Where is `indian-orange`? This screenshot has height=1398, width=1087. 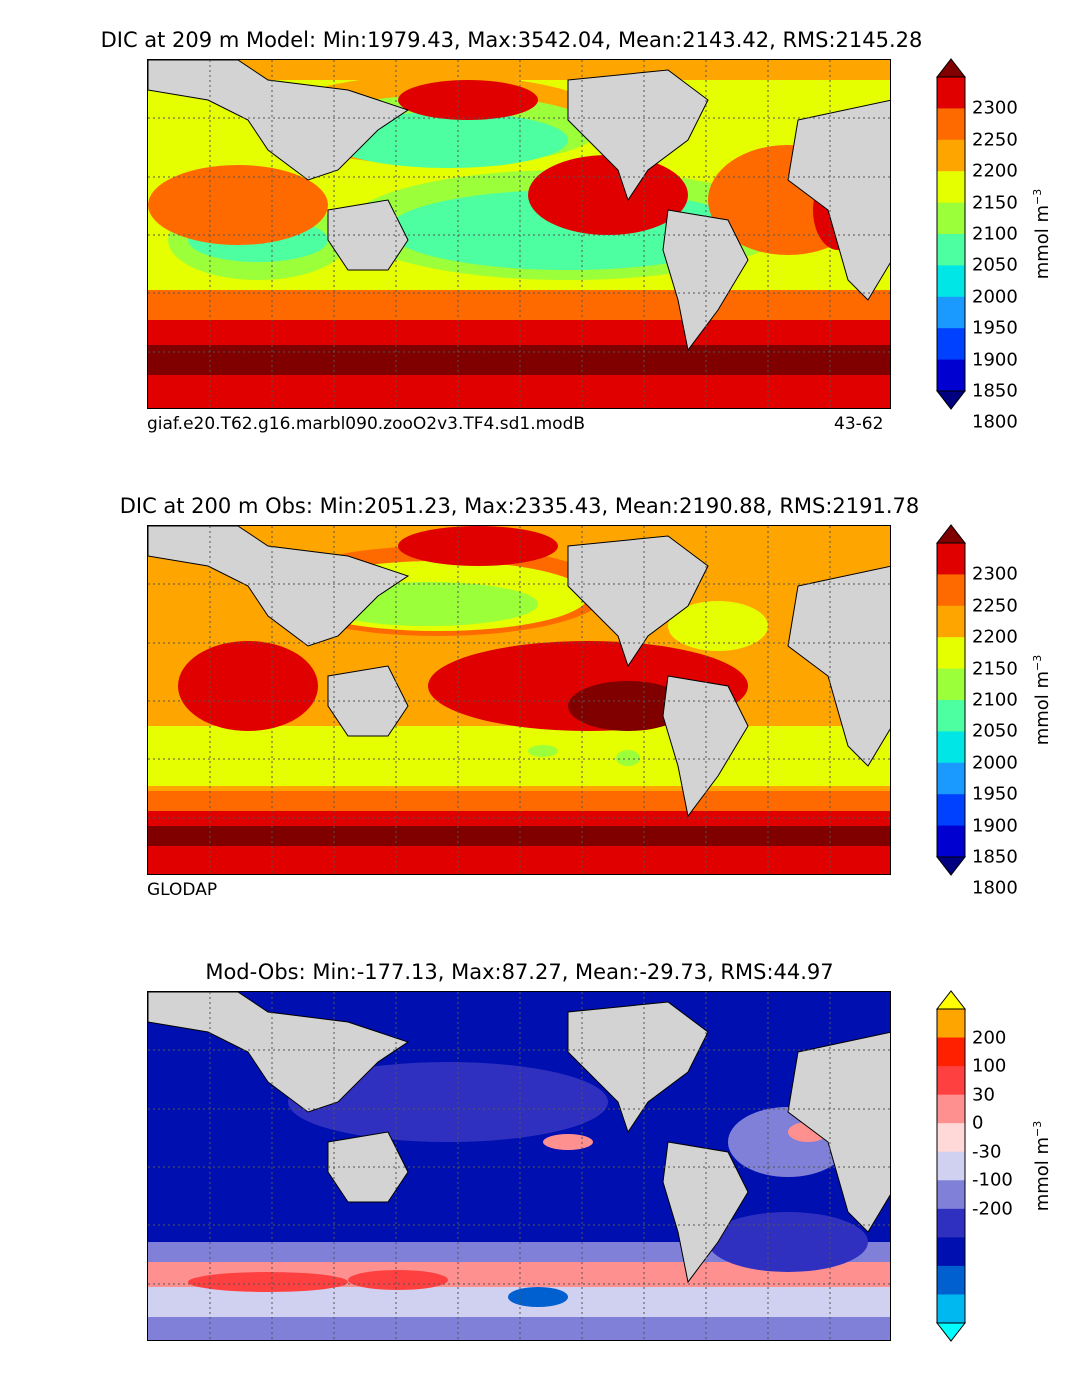 indian-orange is located at coordinates (238, 205).